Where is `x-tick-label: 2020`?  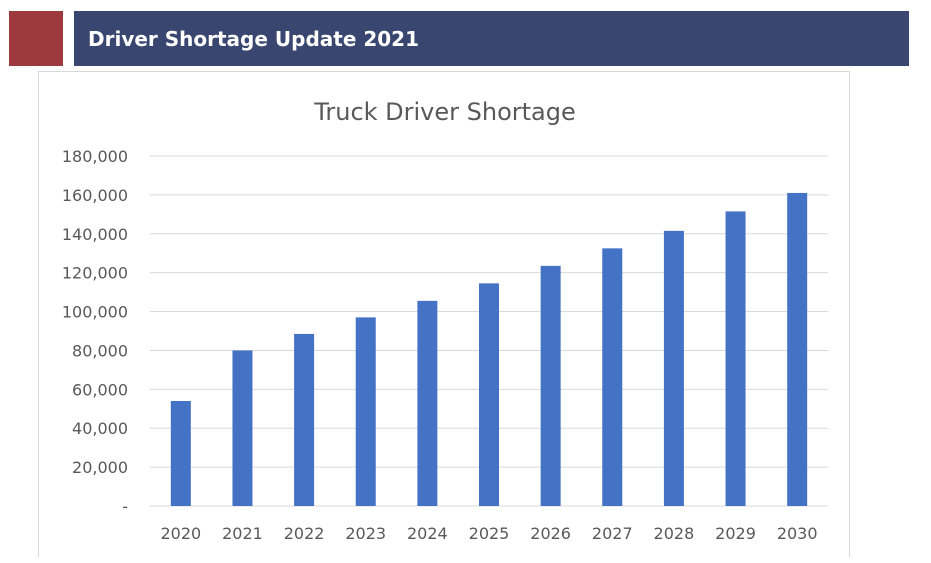 x-tick-label: 2020 is located at coordinates (180, 533).